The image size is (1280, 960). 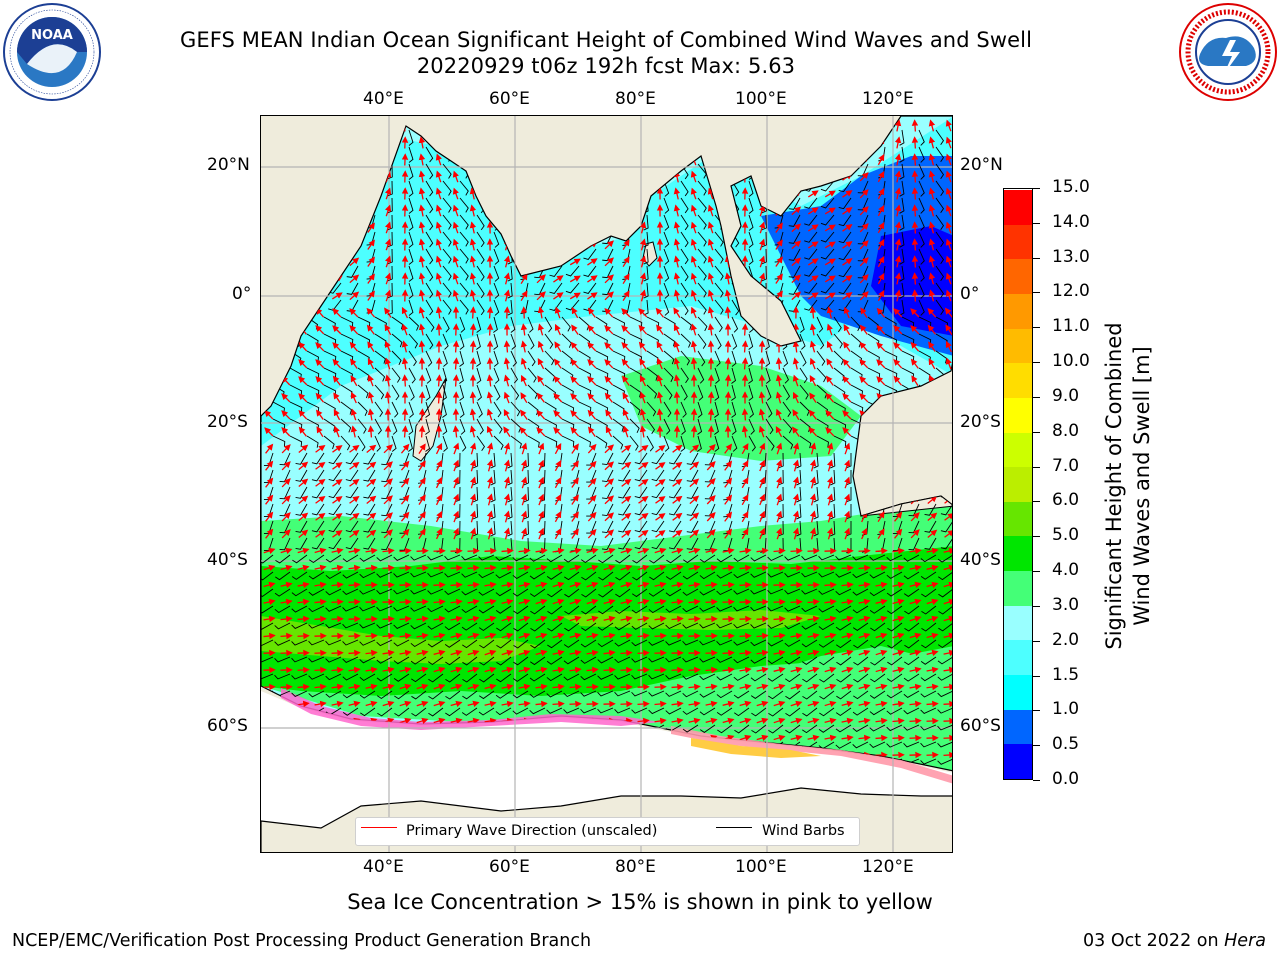 What do you see at coordinates (888, 867) in the screenshot?
I see `bottom-tick-120e: 120°E` at bounding box center [888, 867].